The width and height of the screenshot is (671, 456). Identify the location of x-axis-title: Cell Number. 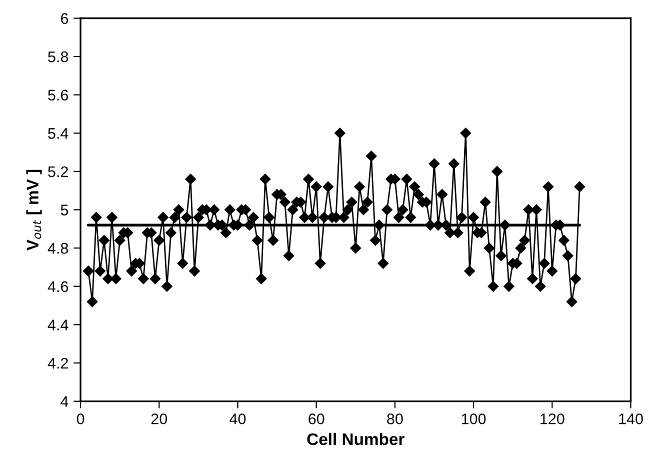
(355, 439).